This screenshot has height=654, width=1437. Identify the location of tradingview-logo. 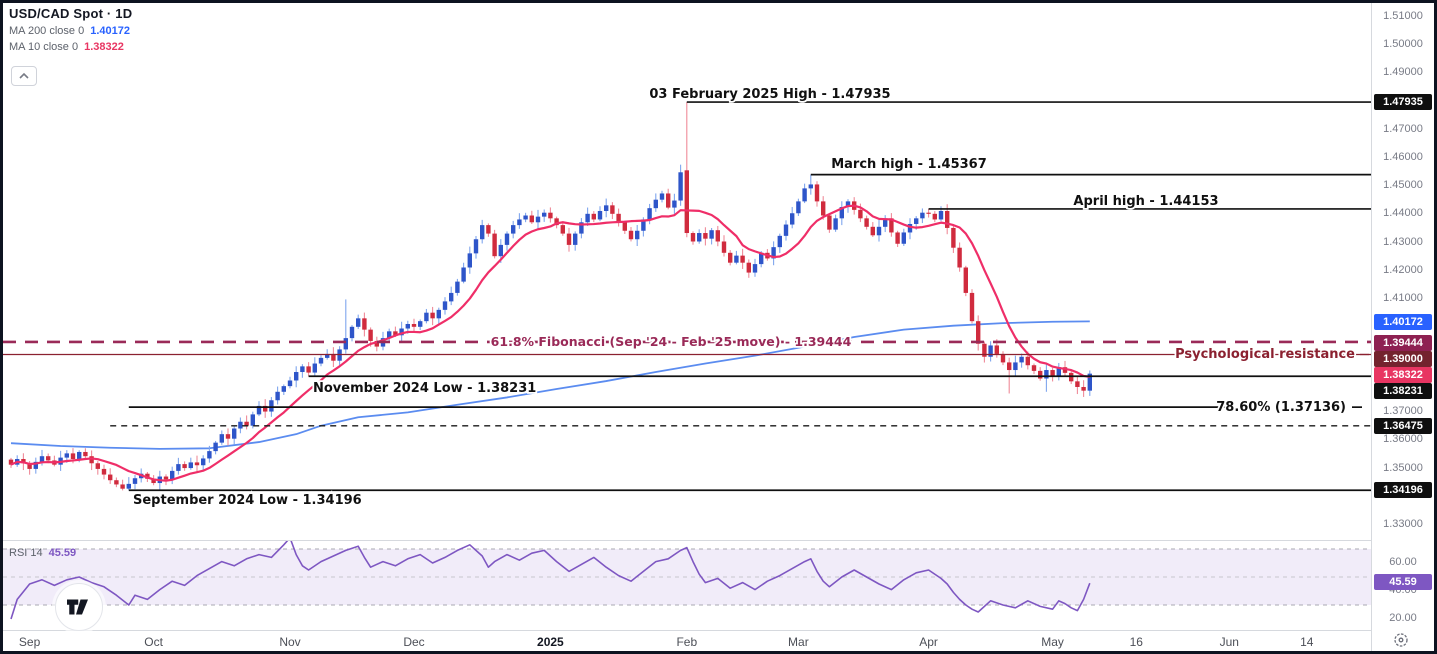
(79, 607).